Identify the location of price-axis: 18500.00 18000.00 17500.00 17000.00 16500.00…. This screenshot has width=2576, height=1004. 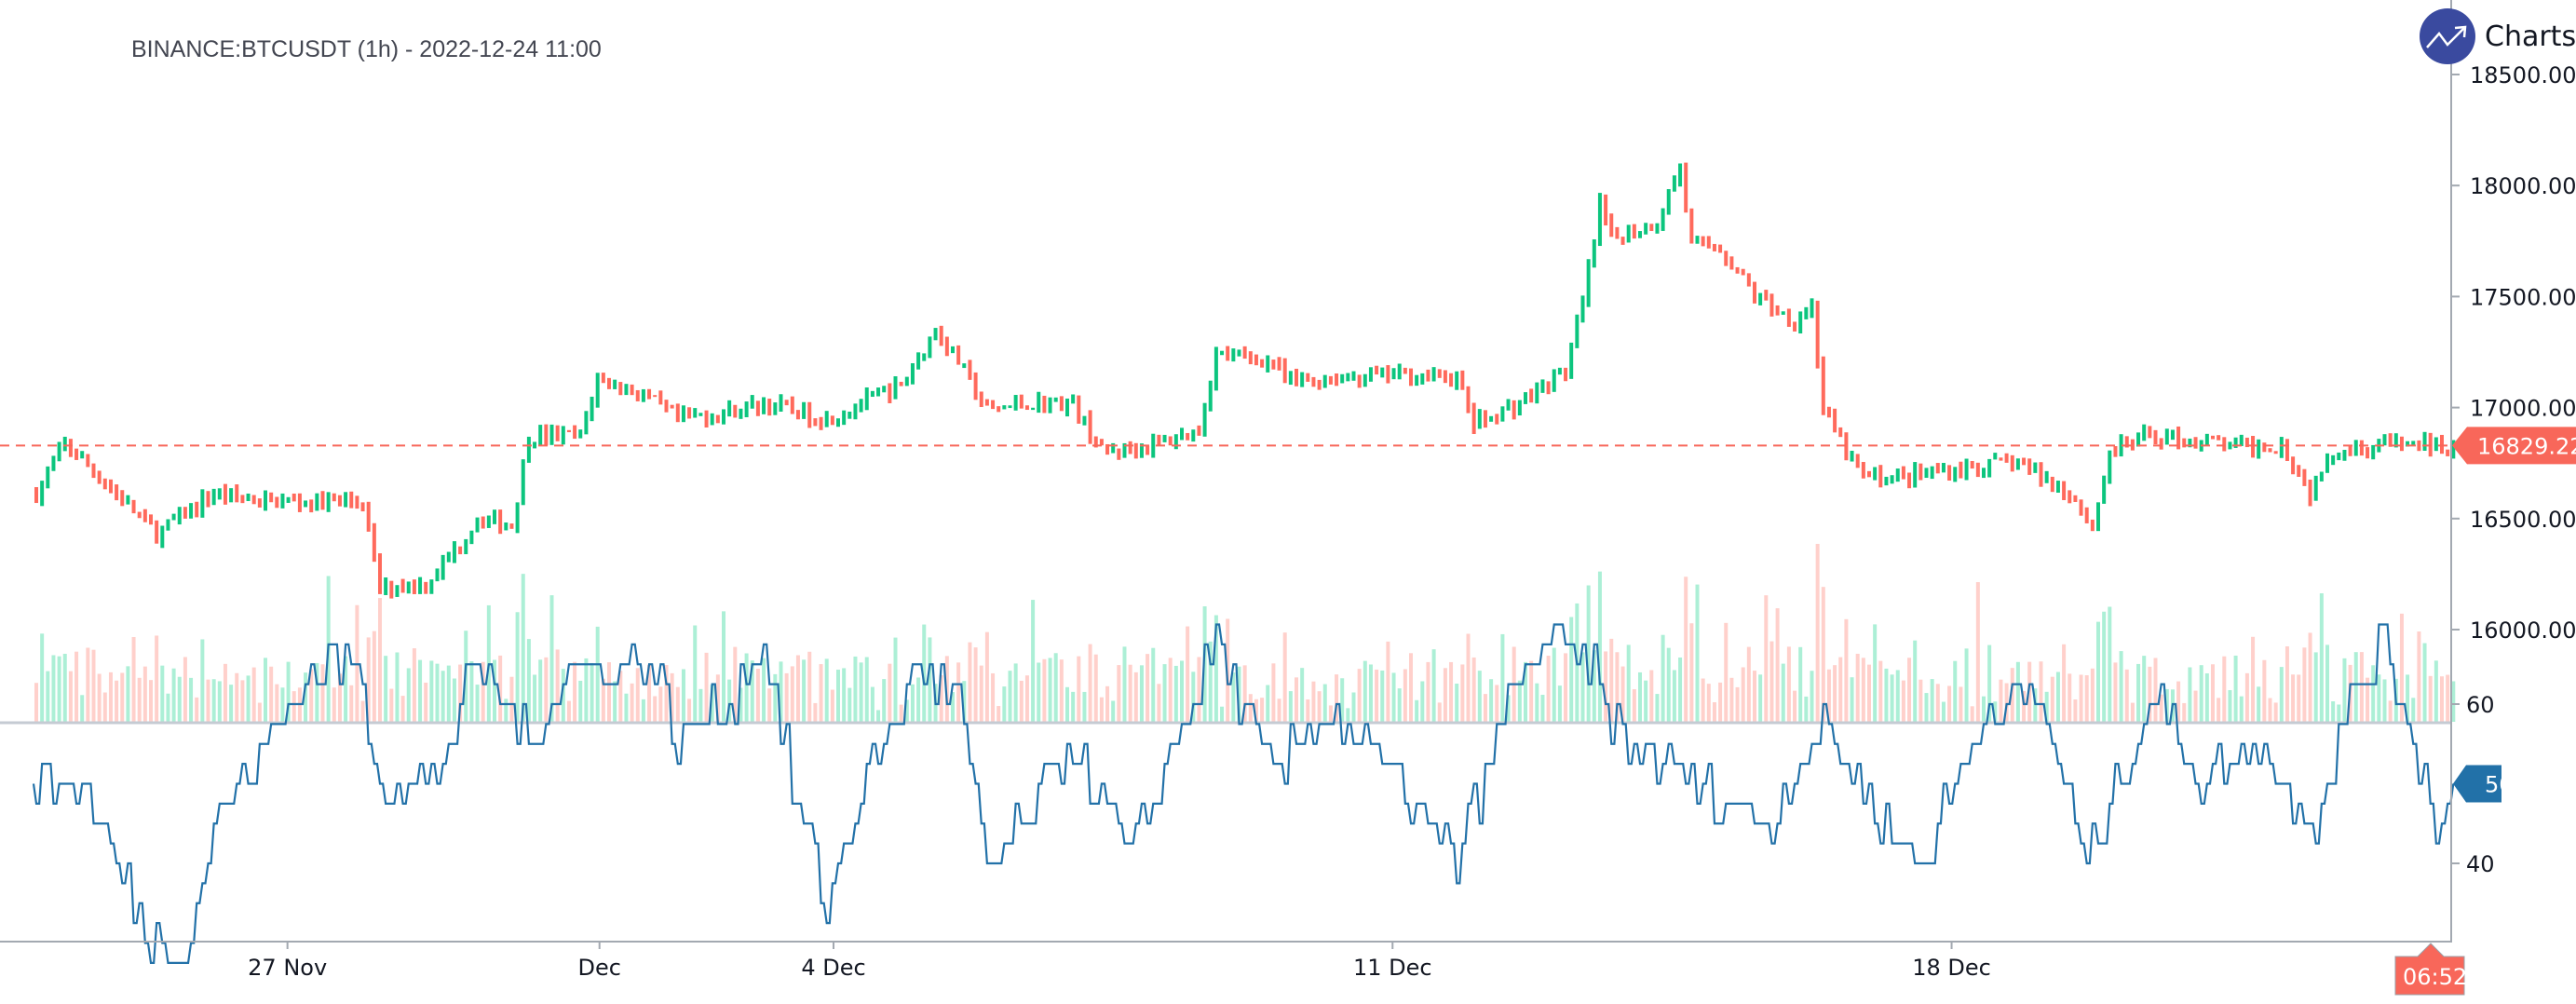
(2513, 353).